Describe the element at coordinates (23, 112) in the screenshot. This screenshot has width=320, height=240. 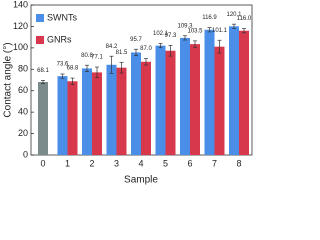
I see `y-tick-label: 40` at that location.